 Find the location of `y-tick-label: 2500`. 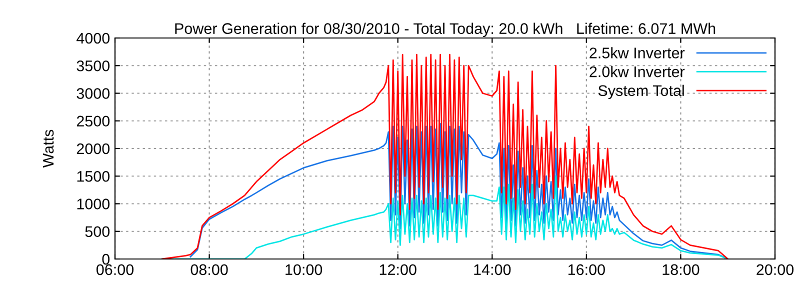

y-tick-label: 2500 is located at coordinates (93, 121).